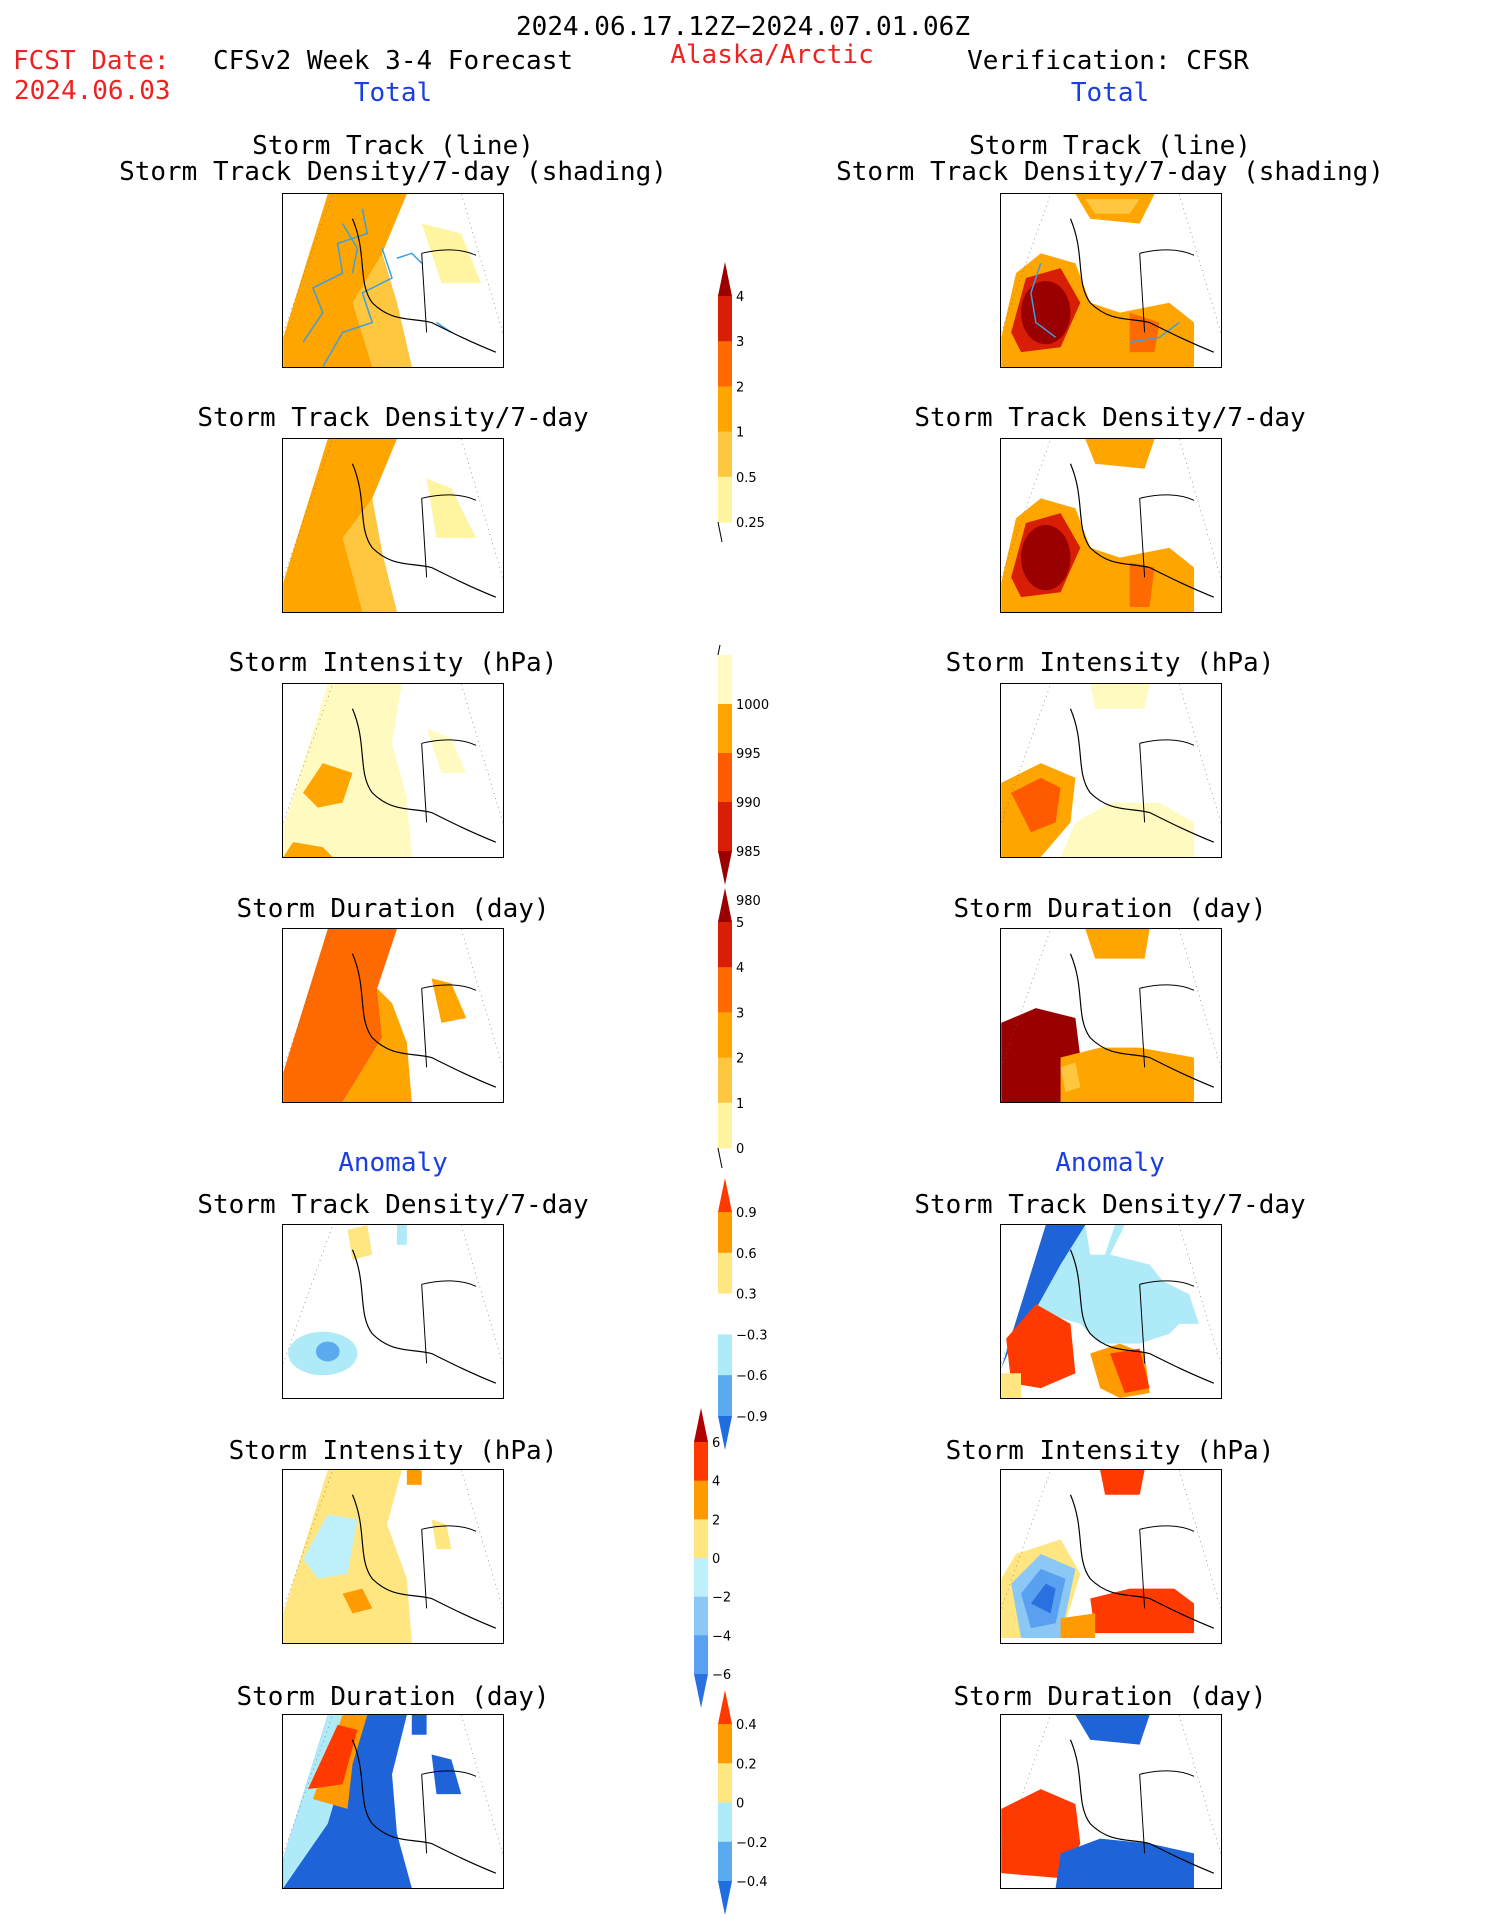 Image resolution: width=1487 pixels, height=1925 pixels. What do you see at coordinates (393, 1163) in the screenshot?
I see `anomaly-label-left: Anomaly` at bounding box center [393, 1163].